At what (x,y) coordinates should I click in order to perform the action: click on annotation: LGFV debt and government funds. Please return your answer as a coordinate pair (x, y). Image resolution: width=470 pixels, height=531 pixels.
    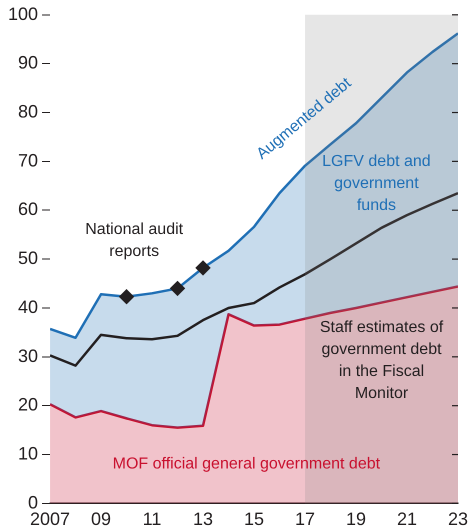
    Looking at the image, I should click on (376, 183).